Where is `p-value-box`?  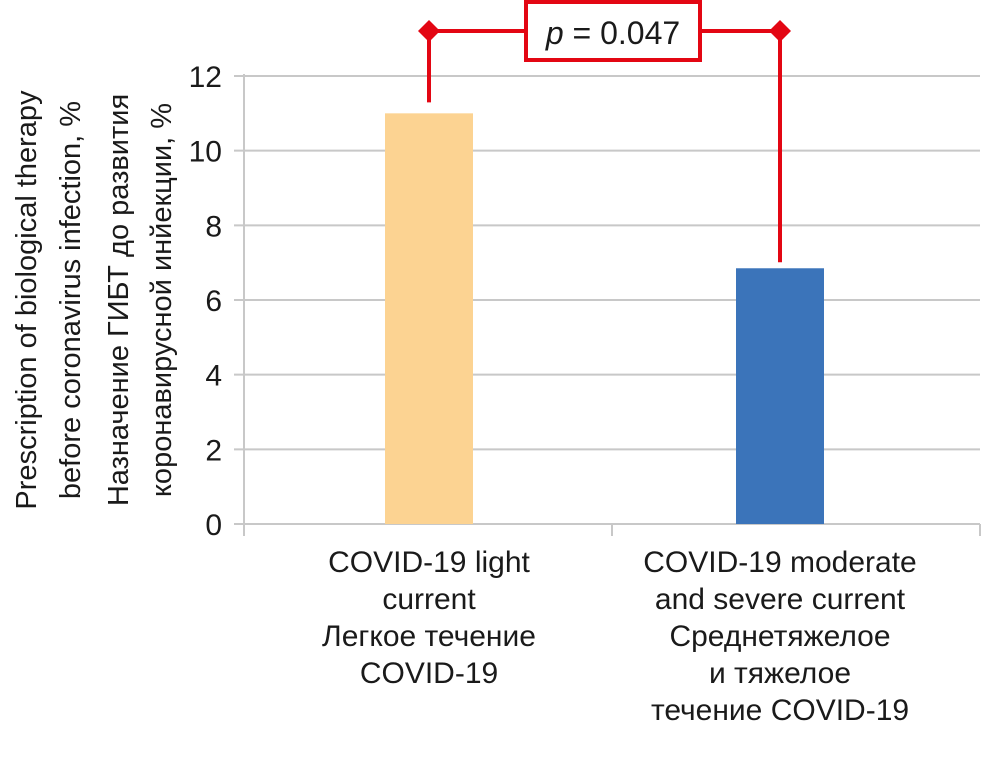 p-value-box is located at coordinates (613, 31).